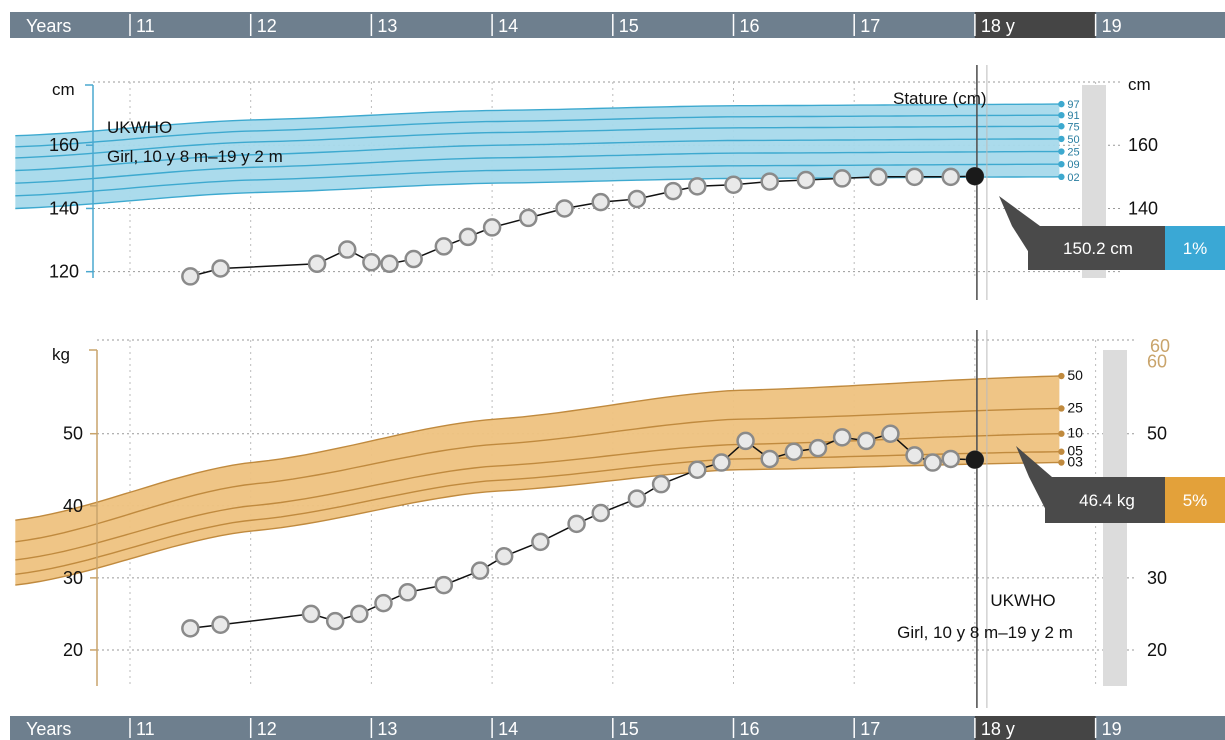 The height and width of the screenshot is (740, 1225). Describe the element at coordinates (1075, 407) in the screenshot. I see `centile-label-25: 25` at that location.